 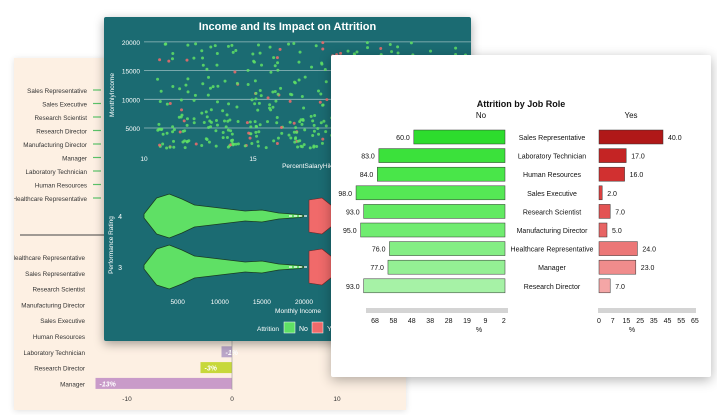 I want to click on no-panel-header: No, so click(x=481, y=115).